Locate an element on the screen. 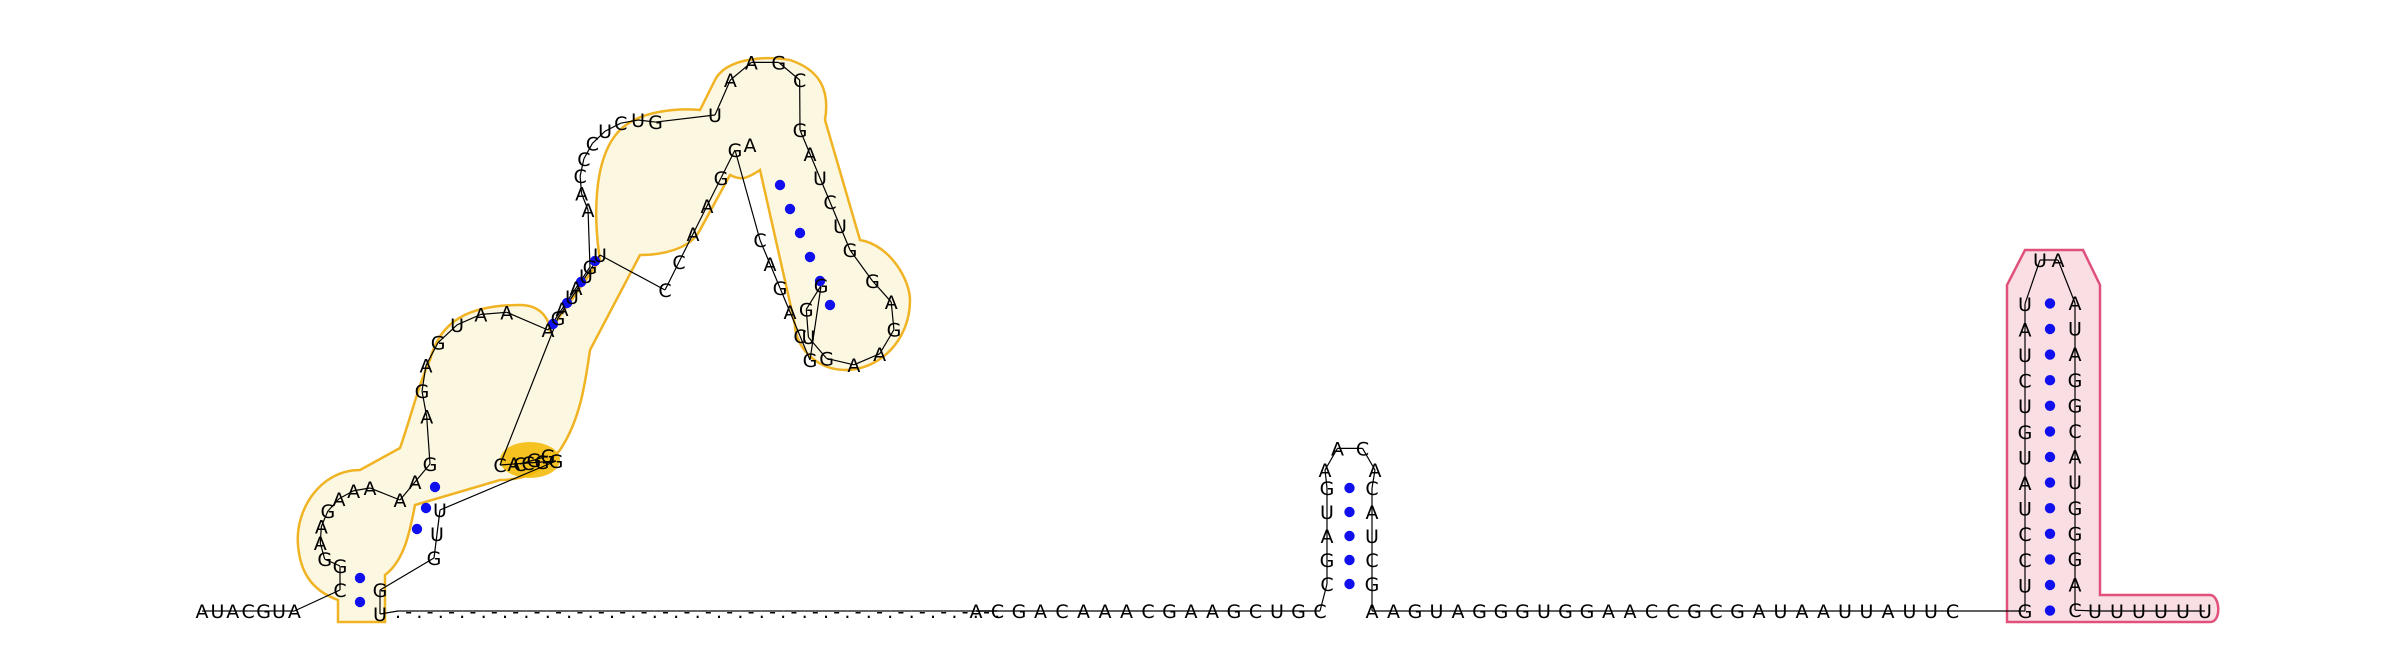 The image size is (2400, 672). region2-pair-dot is located at coordinates (2050, 610).